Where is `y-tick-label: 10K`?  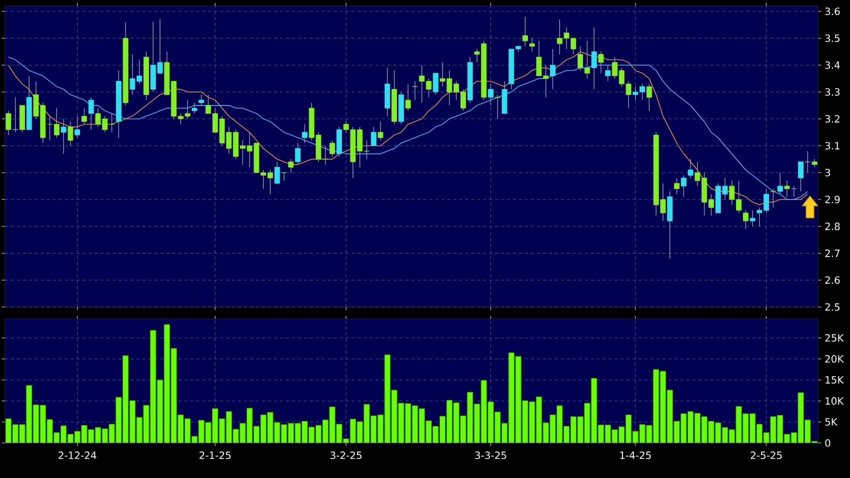
y-tick-label: 10K is located at coordinates (835, 401).